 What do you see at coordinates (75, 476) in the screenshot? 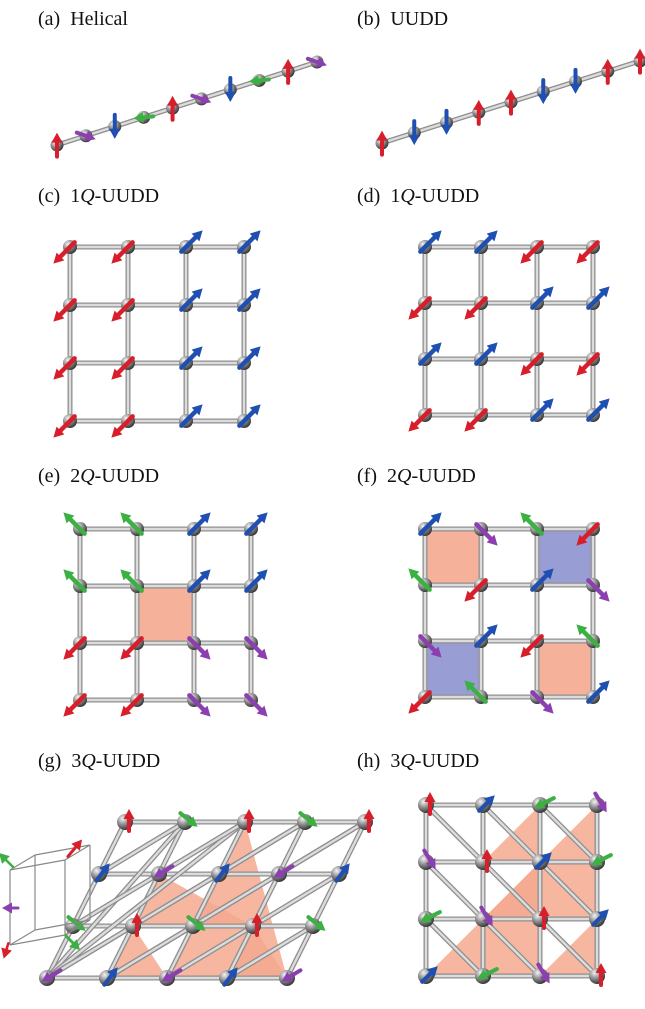
I see `panel-title-e-prefix: 2` at bounding box center [75, 476].